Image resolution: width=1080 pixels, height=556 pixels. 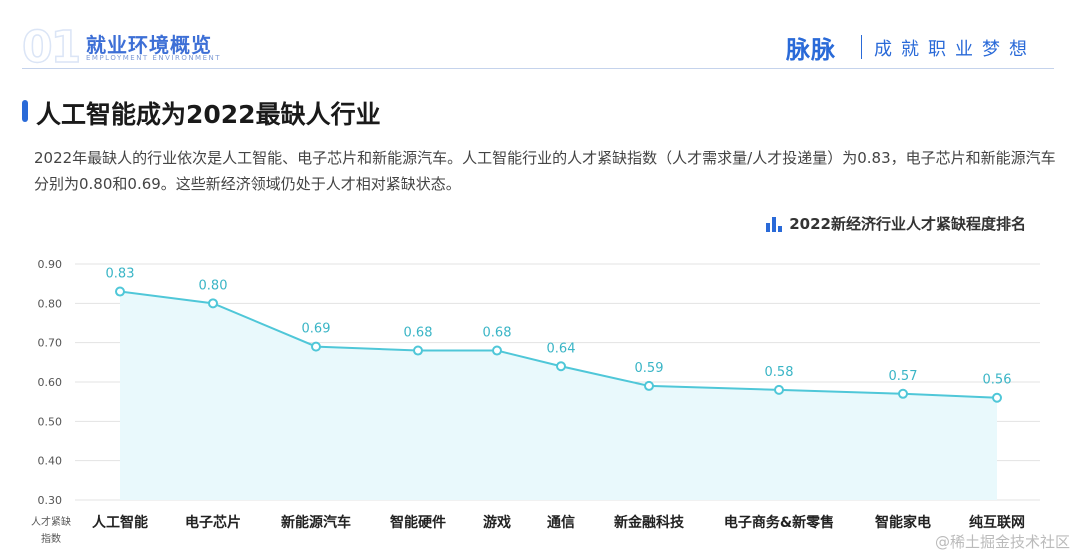 What do you see at coordinates (417, 522) in the screenshot?
I see `x-tick-label: 智能硬件` at bounding box center [417, 522].